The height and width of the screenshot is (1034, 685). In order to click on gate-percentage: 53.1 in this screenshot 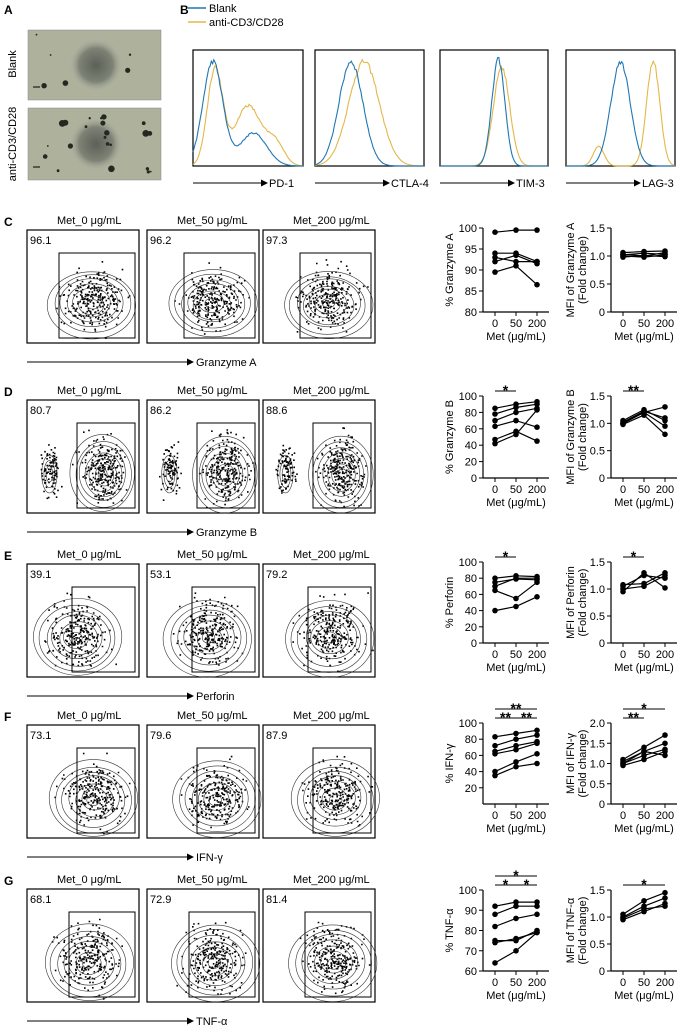, I will do `click(160, 575)`.